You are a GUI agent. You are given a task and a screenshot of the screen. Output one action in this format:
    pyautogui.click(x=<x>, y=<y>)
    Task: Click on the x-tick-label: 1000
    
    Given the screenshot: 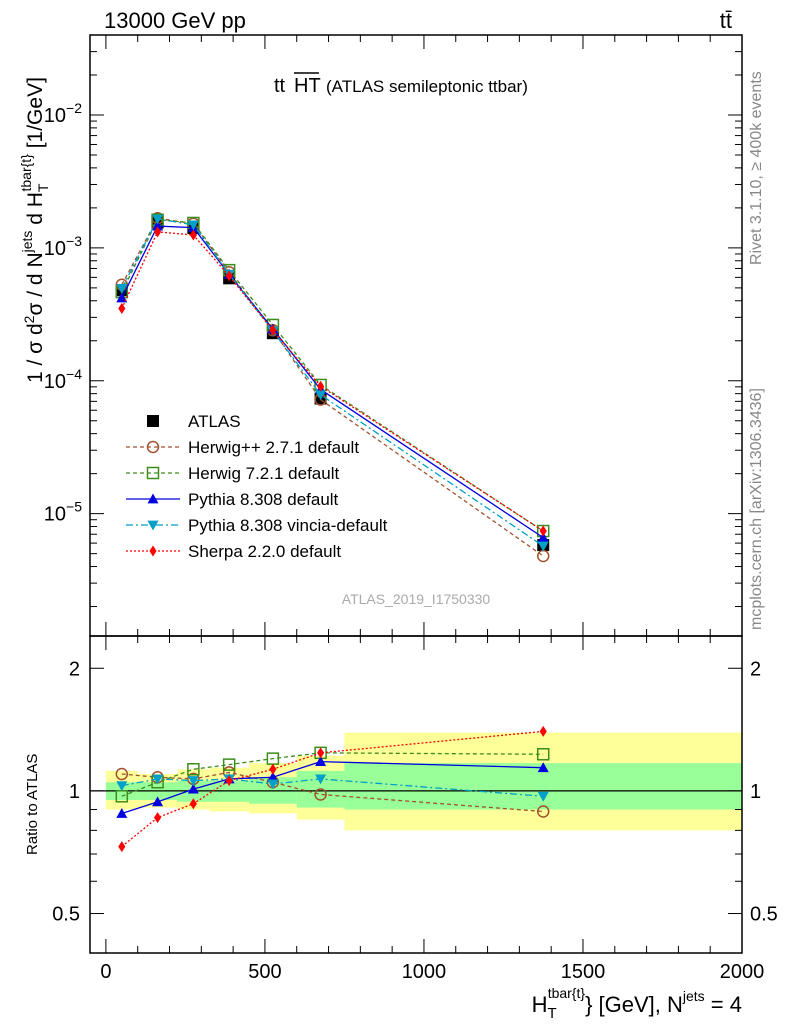 What is the action you would take?
    pyautogui.click(x=424, y=972)
    